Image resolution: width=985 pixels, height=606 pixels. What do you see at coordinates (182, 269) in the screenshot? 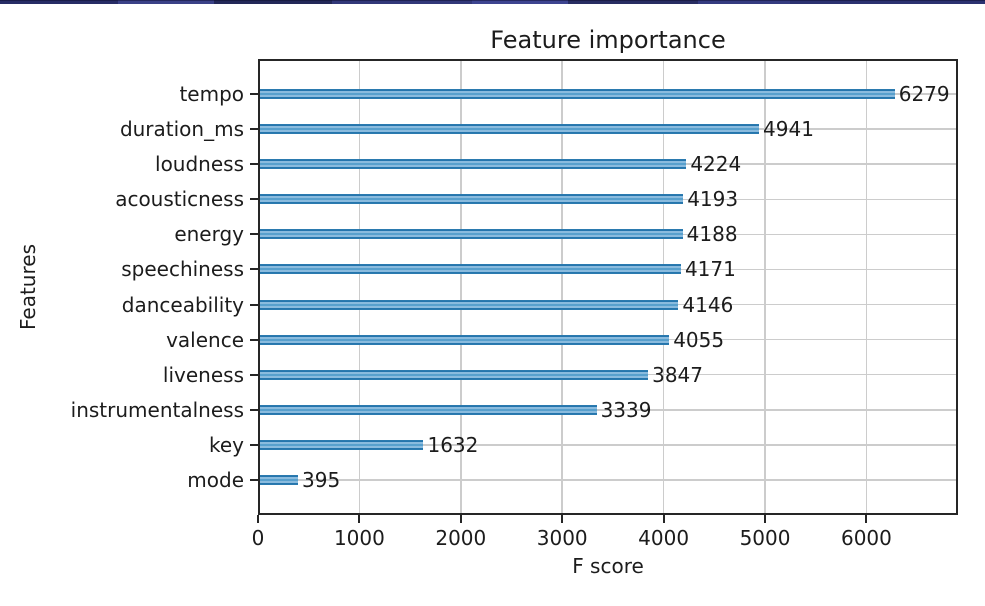
I see `y-tick-label-speechiness: speechiness` at bounding box center [182, 269].